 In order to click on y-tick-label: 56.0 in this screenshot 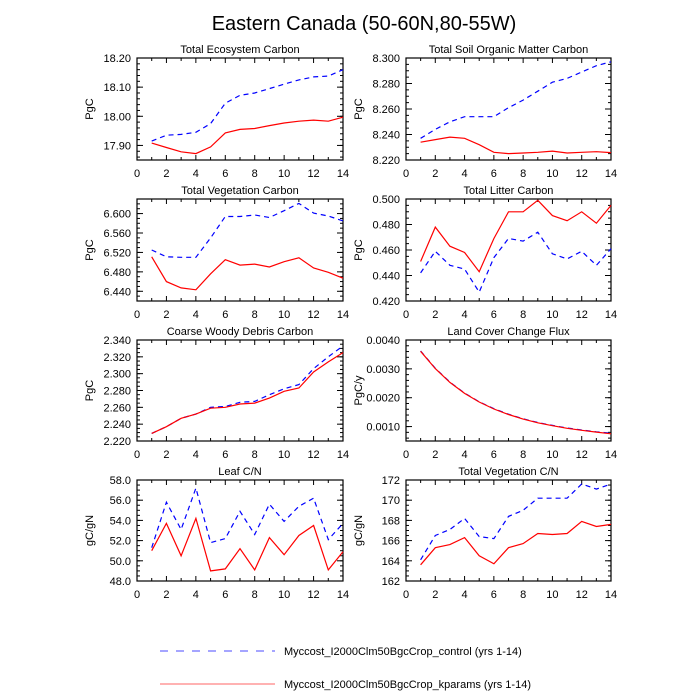, I will do `click(120, 501)`.